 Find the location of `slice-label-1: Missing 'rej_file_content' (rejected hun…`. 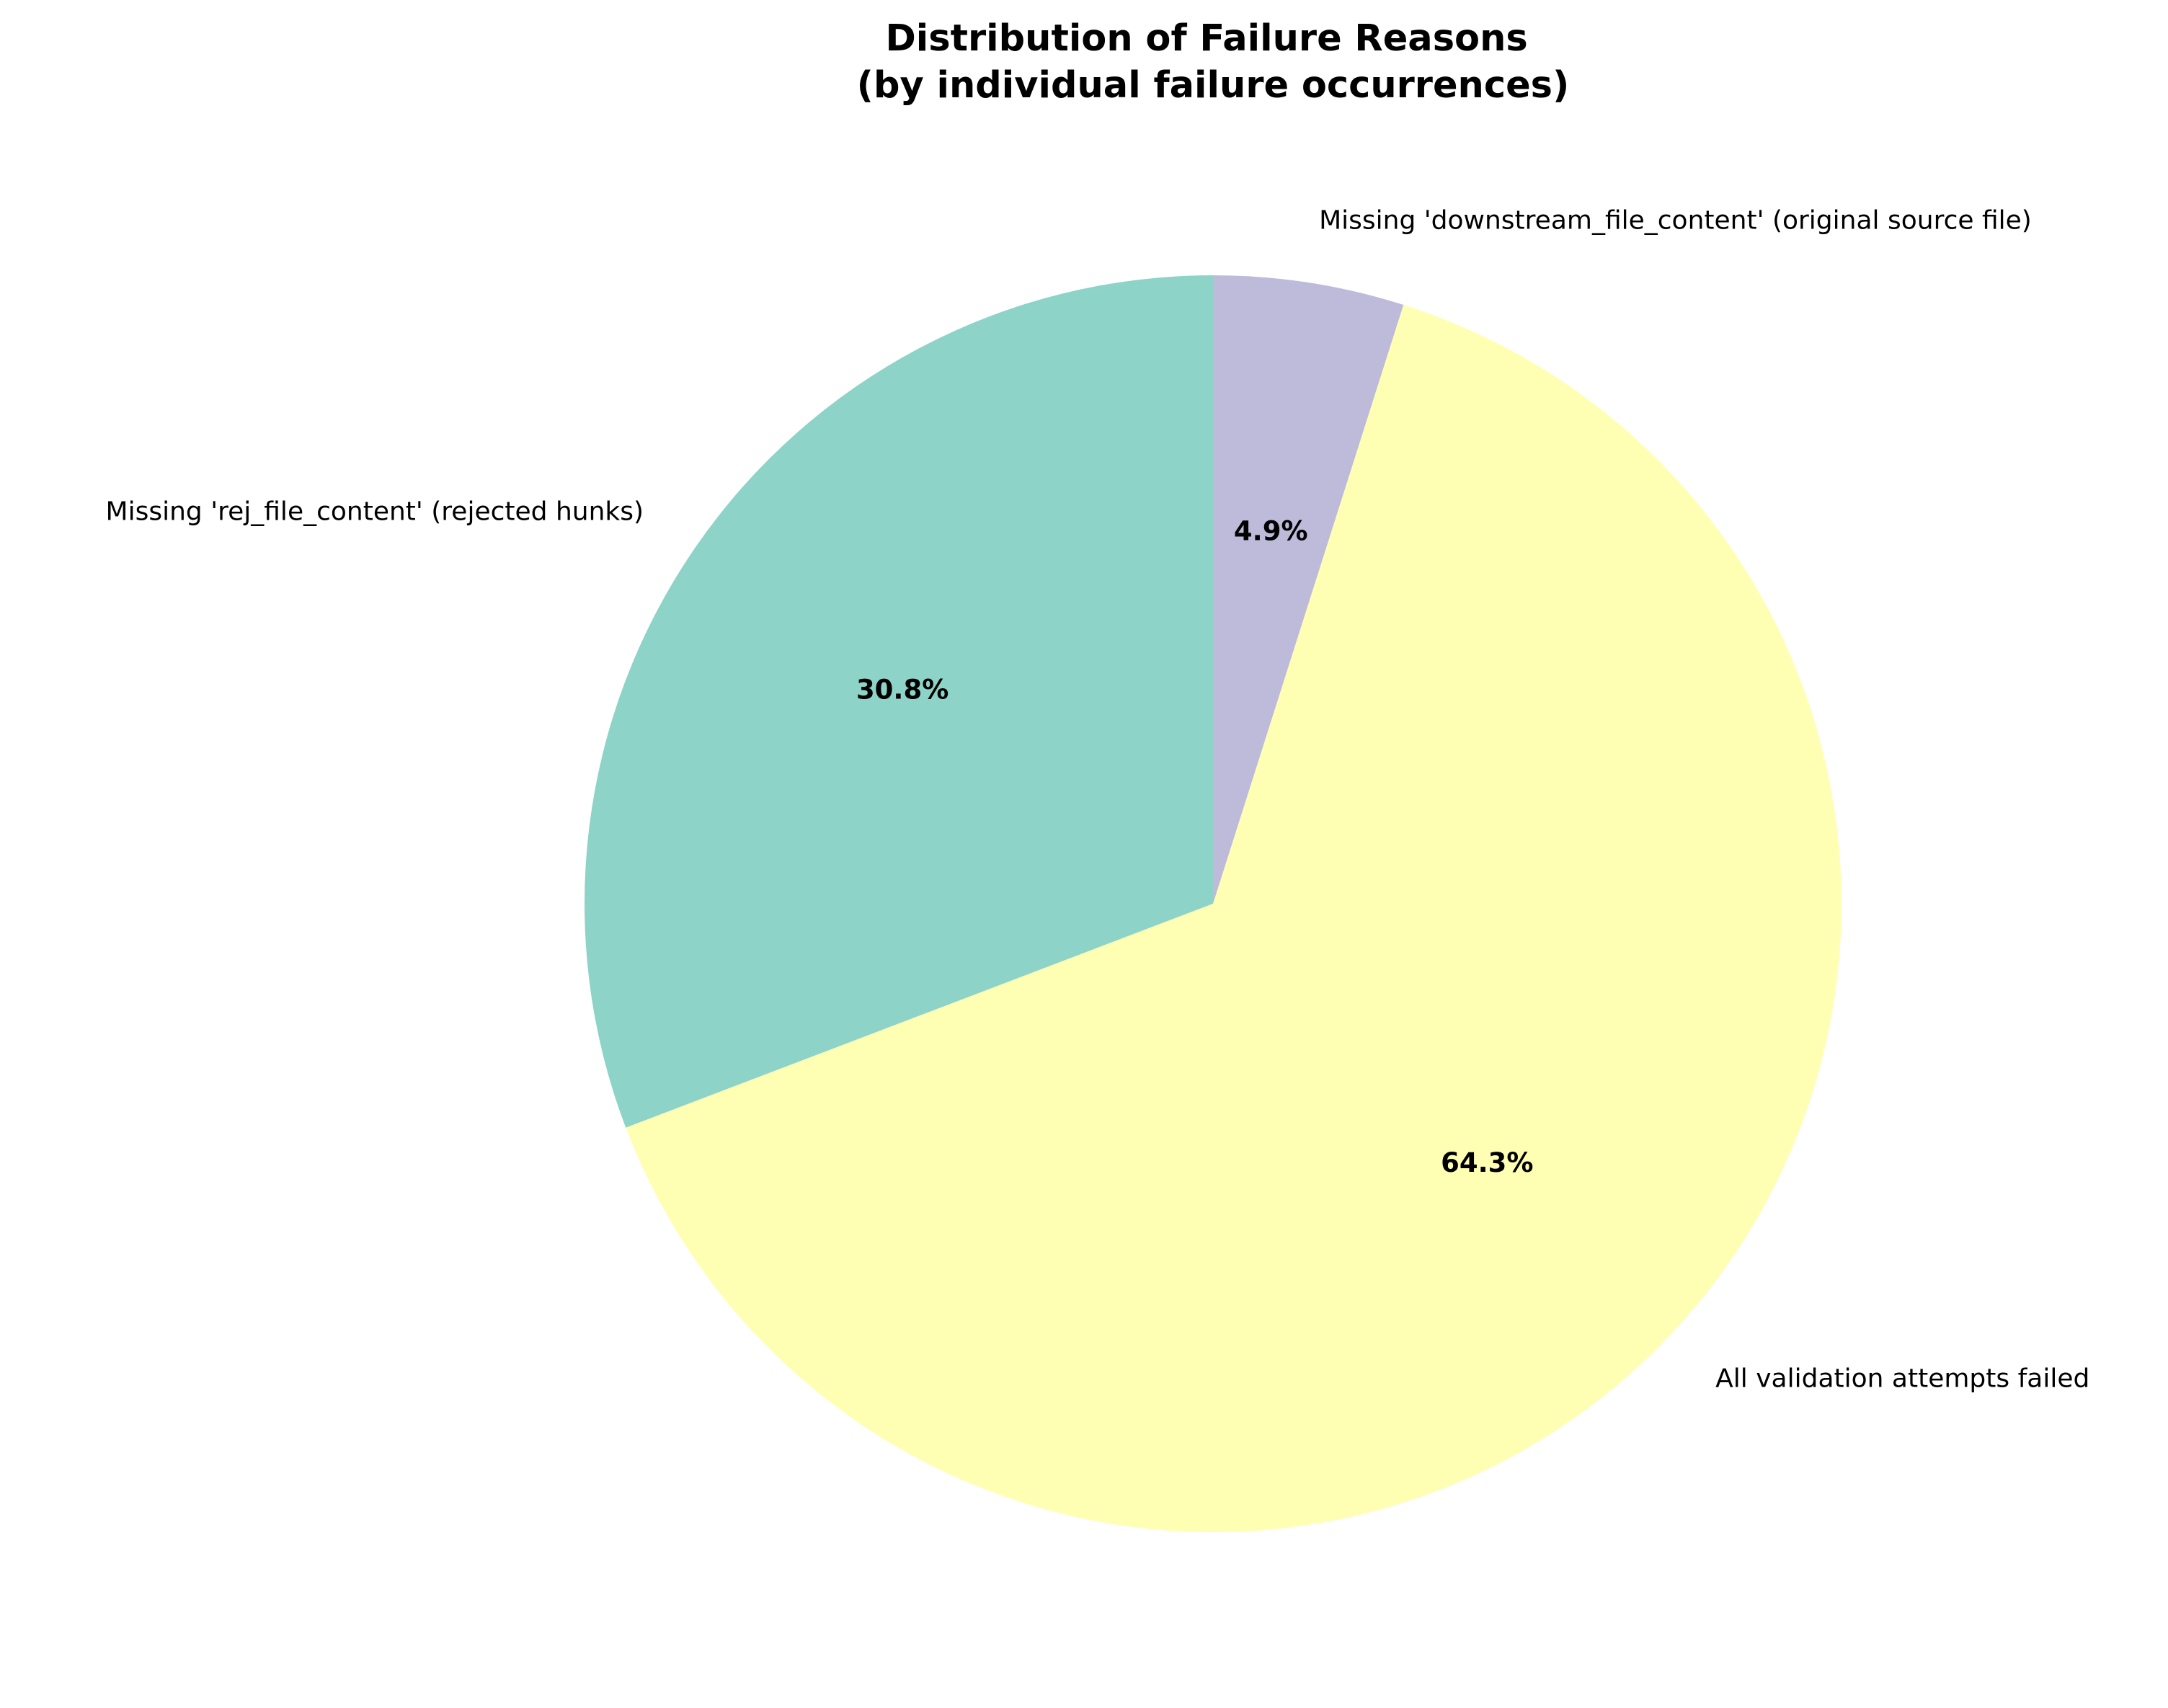

slice-label-1: Missing 'rej_file_content' (rejected hun… is located at coordinates (375, 512).